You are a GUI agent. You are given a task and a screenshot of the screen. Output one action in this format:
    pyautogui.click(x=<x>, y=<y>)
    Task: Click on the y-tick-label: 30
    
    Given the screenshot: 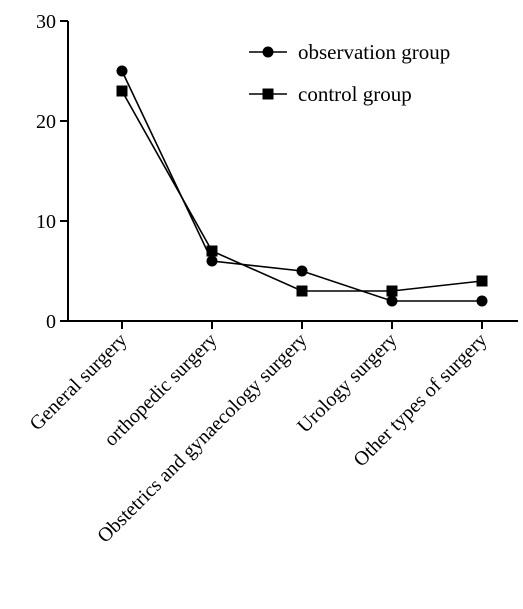 What is the action you would take?
    pyautogui.click(x=46, y=22)
    